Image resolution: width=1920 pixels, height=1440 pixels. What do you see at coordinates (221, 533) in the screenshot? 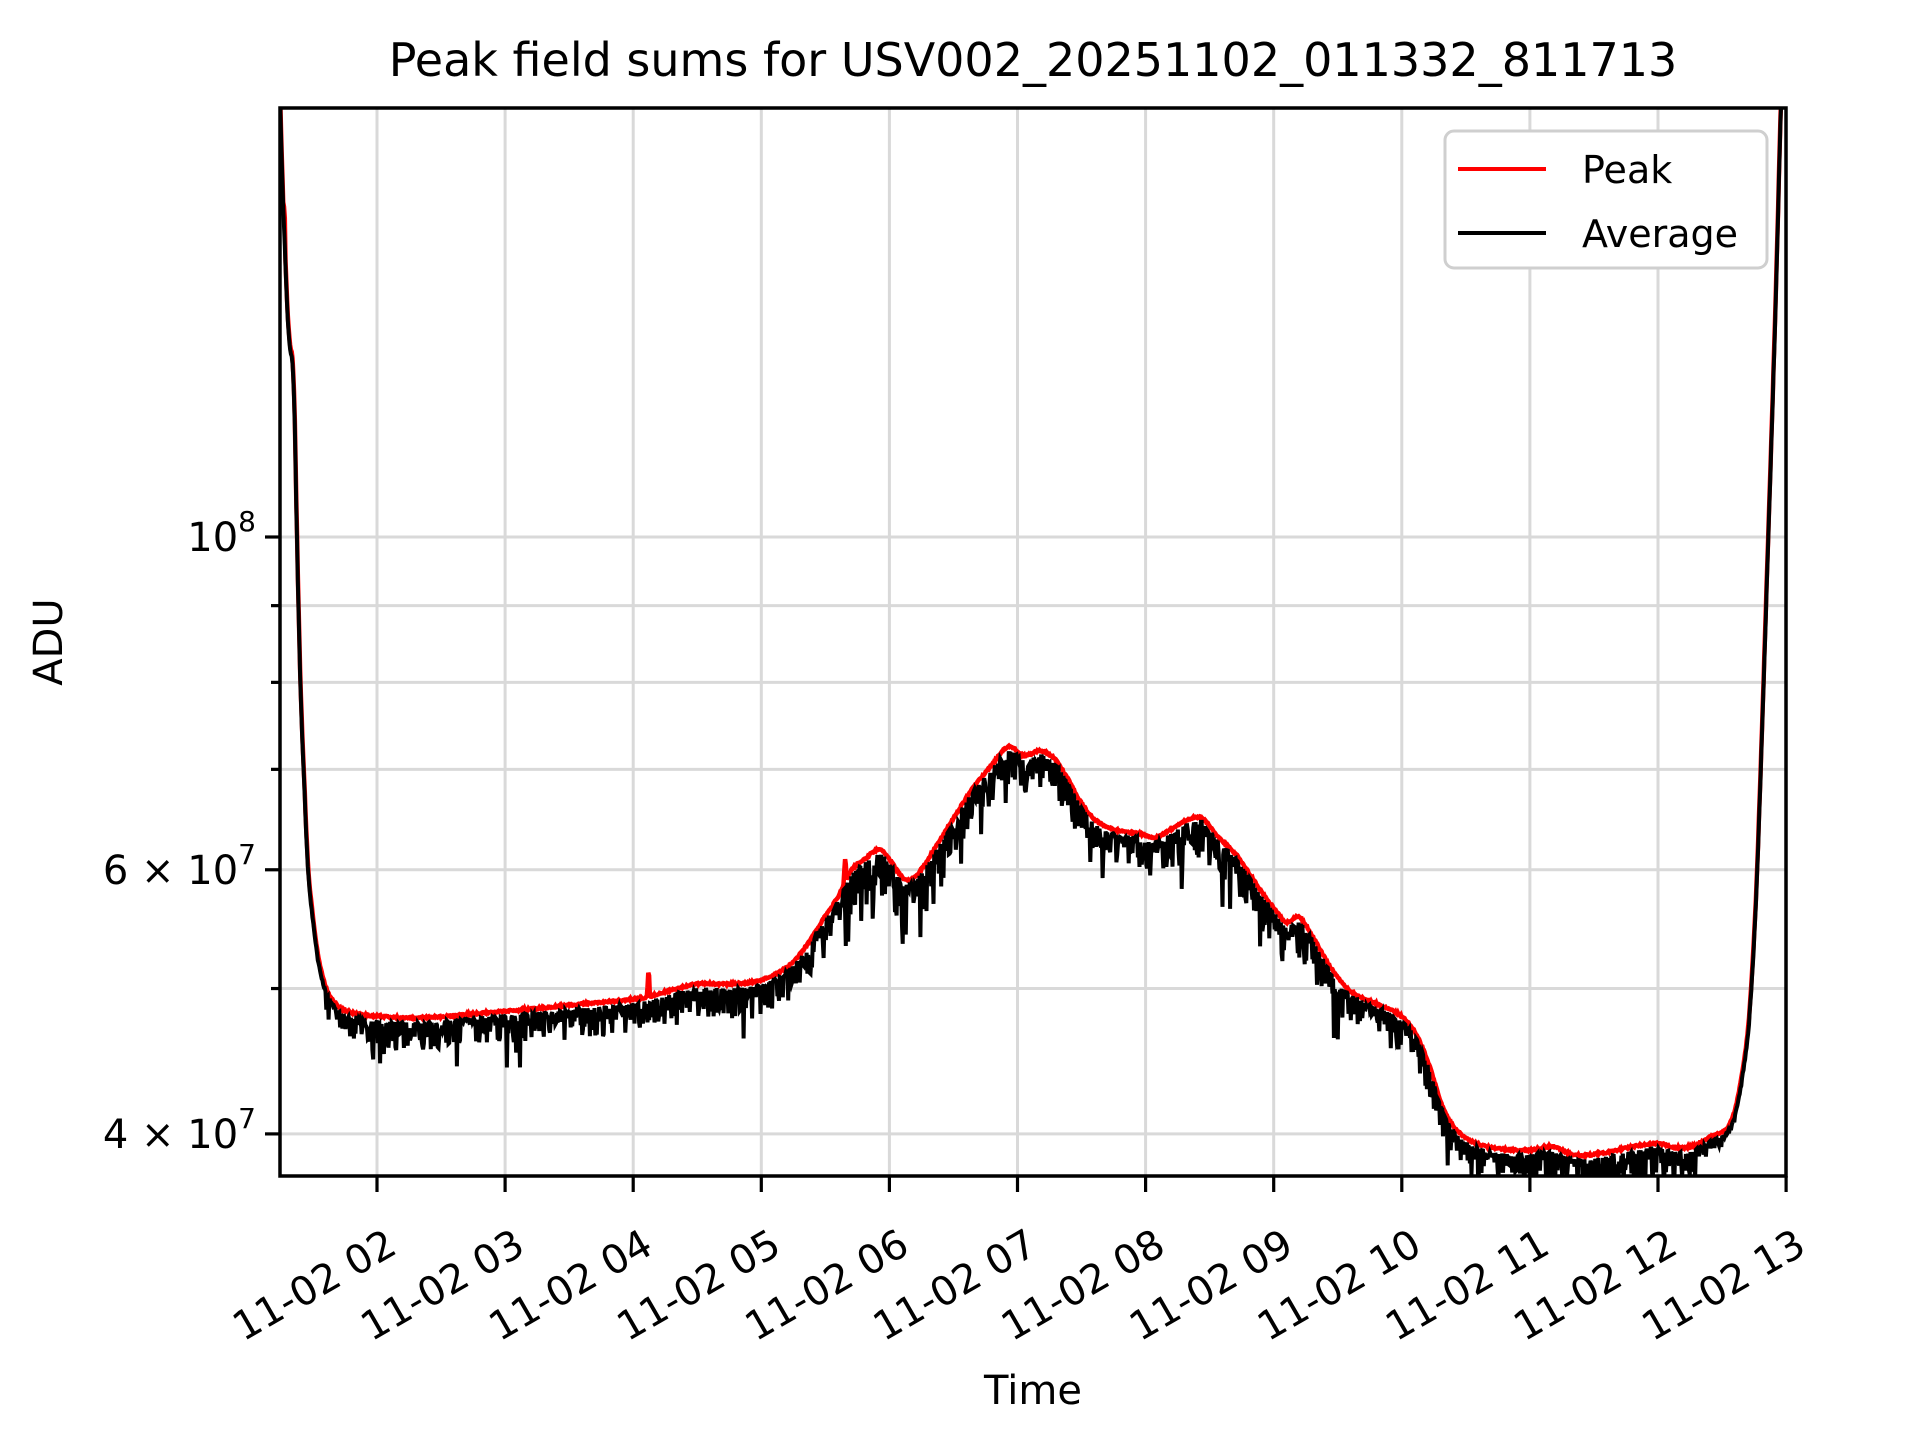
I see `y-tick-label: 108` at bounding box center [221, 533].